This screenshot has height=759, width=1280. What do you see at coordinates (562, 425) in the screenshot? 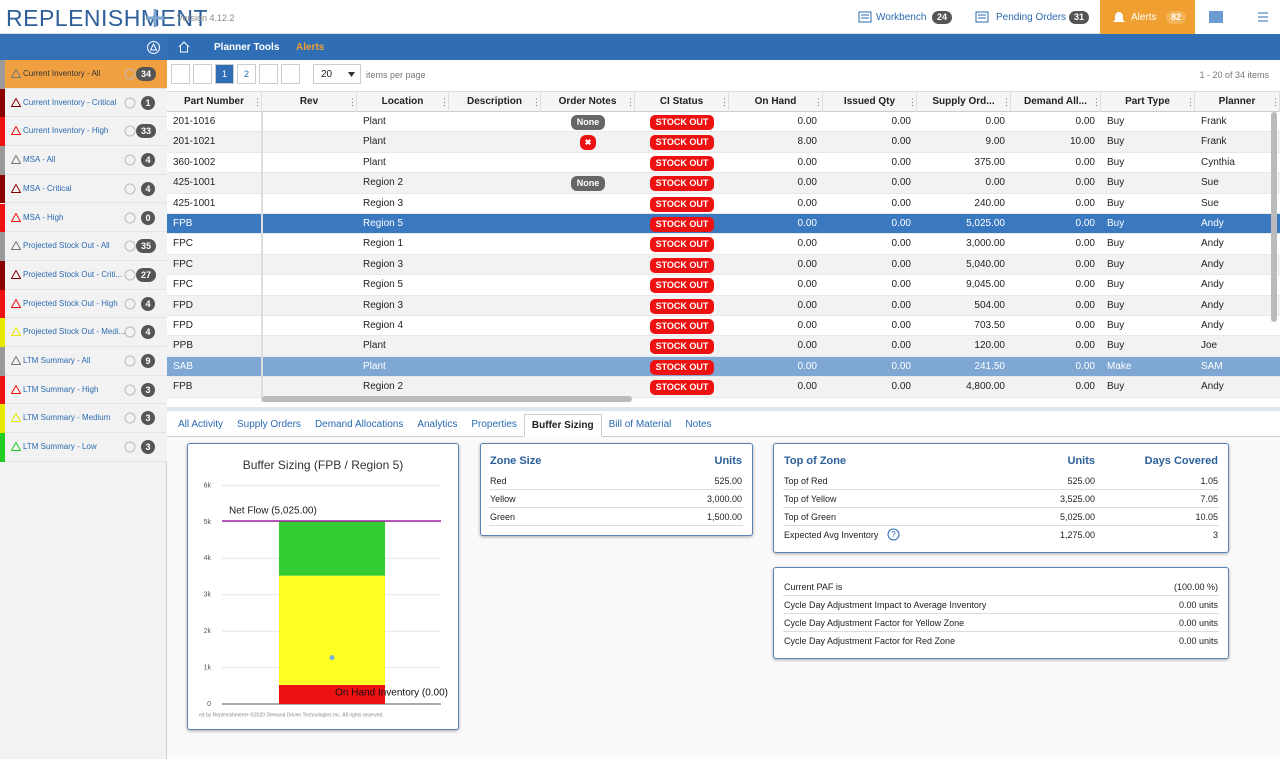
I see `tab: Buffer Sizing` at bounding box center [562, 425].